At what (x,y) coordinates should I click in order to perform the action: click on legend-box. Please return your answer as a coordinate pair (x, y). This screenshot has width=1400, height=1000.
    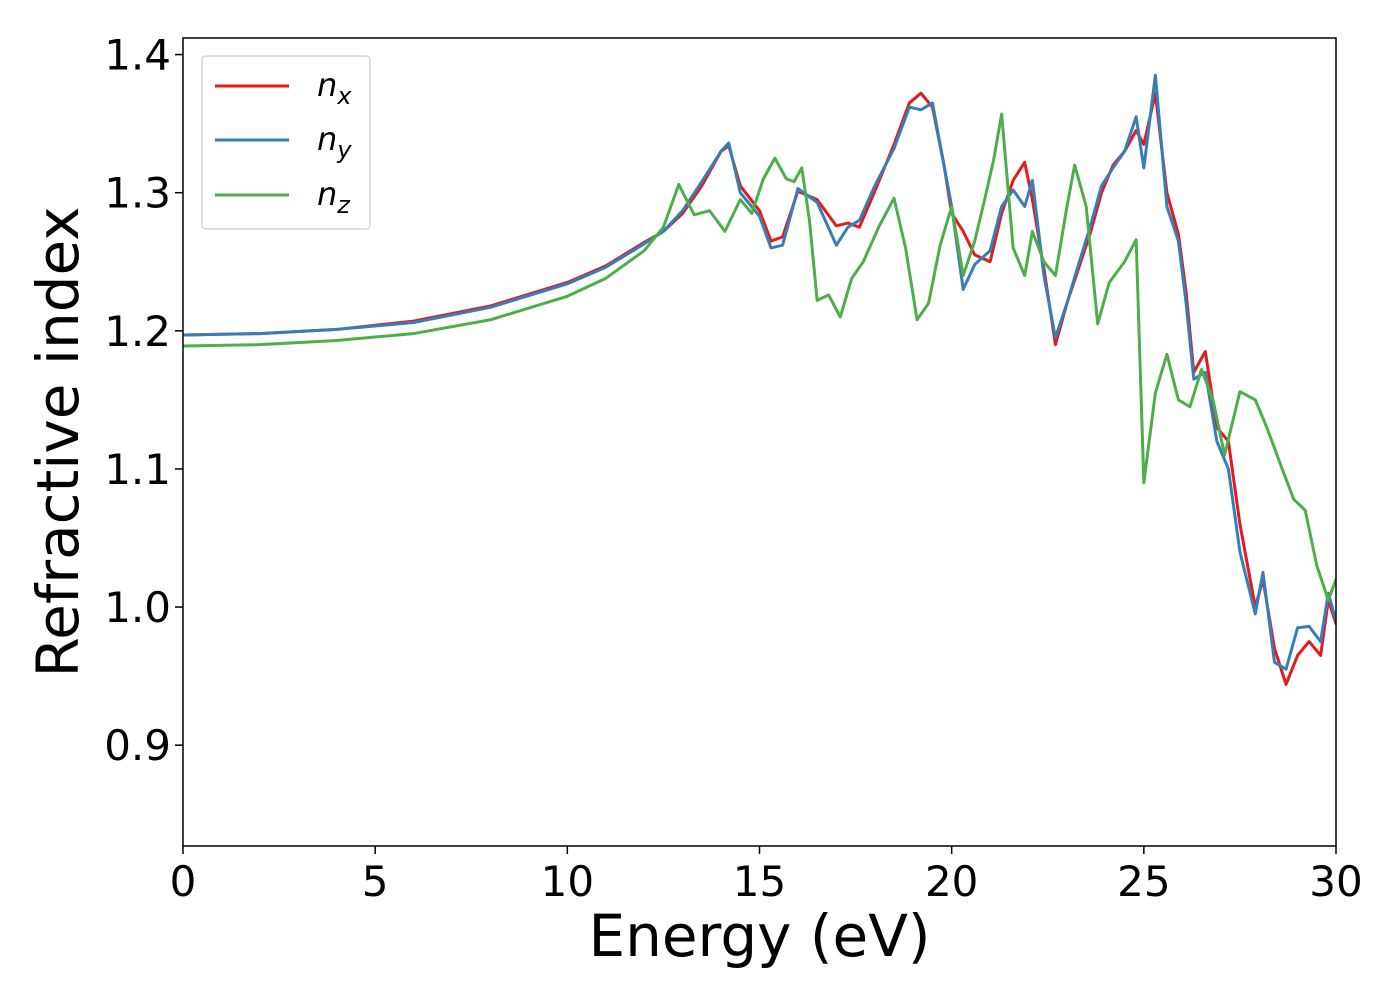
    Looking at the image, I should click on (286, 142).